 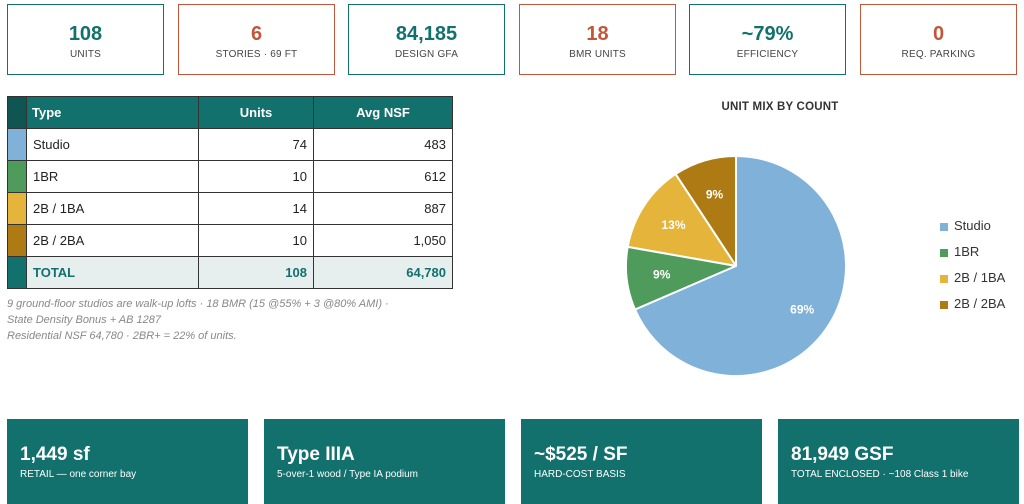 I want to click on kpi-design-gfa: 84,185 DESIGN GFA, so click(x=426, y=39).